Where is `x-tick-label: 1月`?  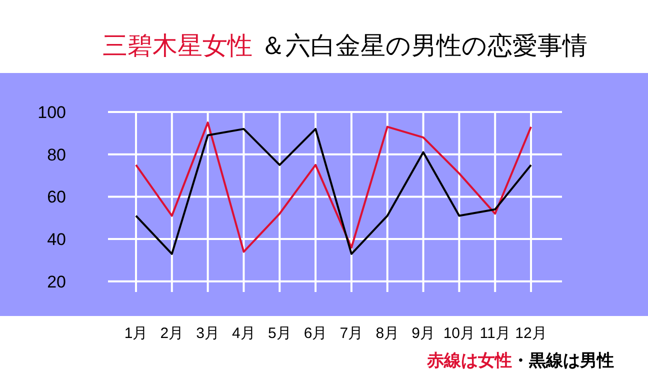 x-tick-label: 1月 is located at coordinates (136, 333).